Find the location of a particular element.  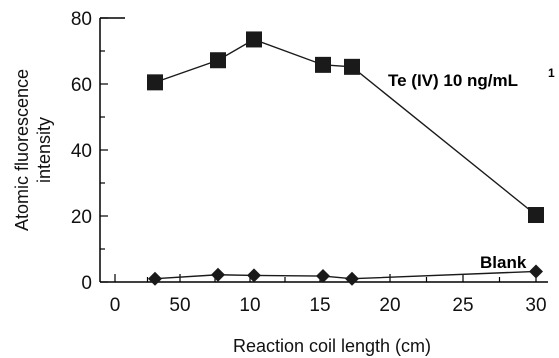

y-tick-label: 20 is located at coordinates (81, 217).